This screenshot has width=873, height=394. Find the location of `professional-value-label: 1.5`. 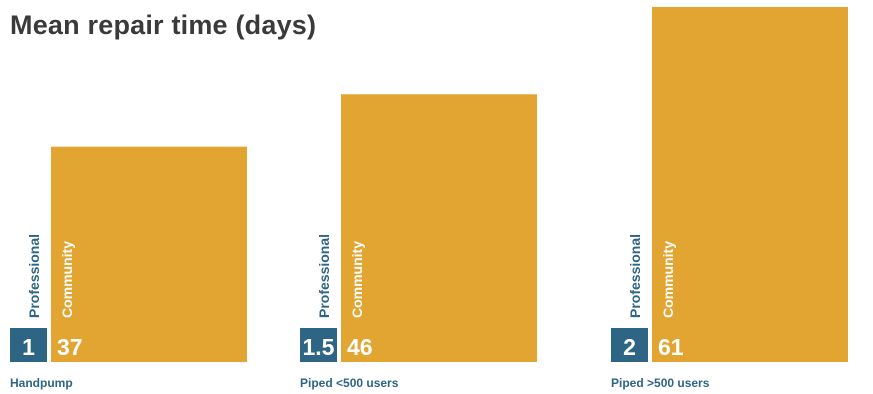

professional-value-label: 1.5 is located at coordinates (319, 347).